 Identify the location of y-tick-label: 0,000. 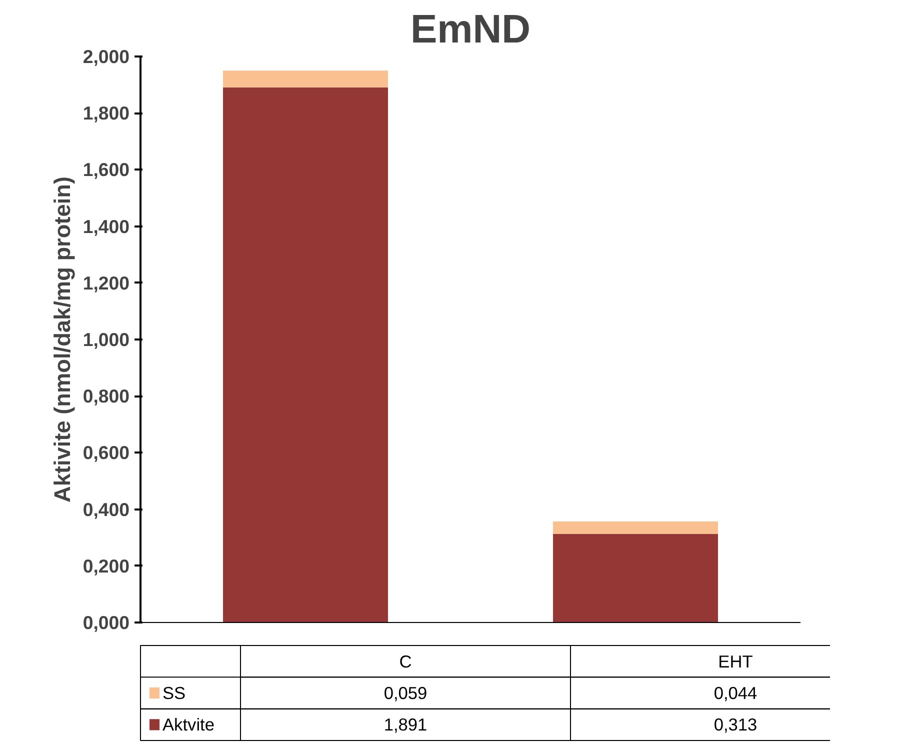
(106, 622).